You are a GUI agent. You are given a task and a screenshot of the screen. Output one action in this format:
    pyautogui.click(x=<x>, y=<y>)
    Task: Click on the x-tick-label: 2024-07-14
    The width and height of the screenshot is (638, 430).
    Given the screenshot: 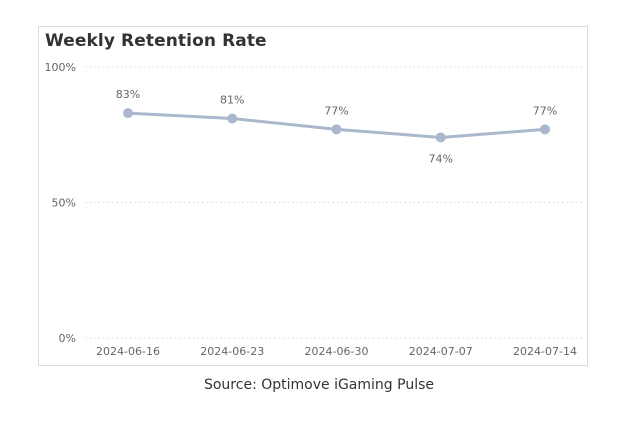 What is the action you would take?
    pyautogui.click(x=545, y=351)
    